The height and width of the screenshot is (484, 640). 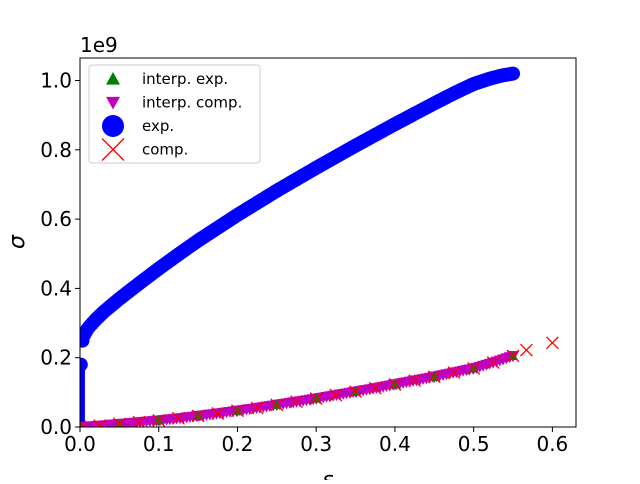 I want to click on y-tick-label: 0.2, so click(x=56, y=358).